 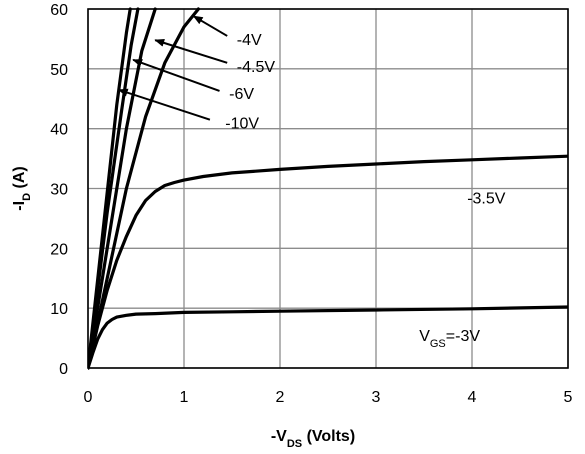 I want to click on x-tick-label-1: 1, so click(x=184, y=397).